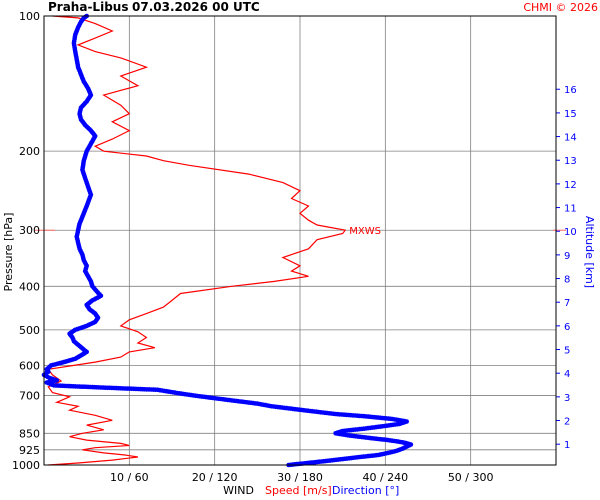  I want to click on altitude-tick-label-15: 15, so click(570, 114).